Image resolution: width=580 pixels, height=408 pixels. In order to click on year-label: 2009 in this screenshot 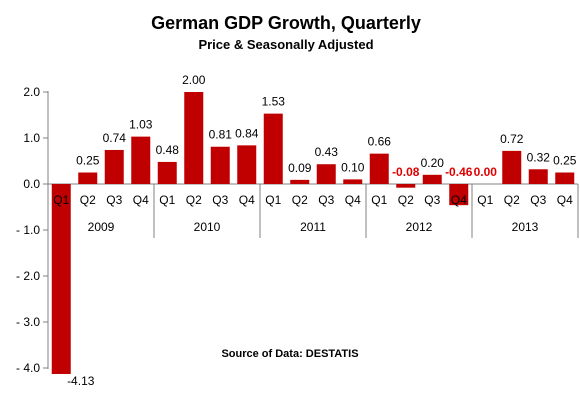, I will do `click(101, 227)`.